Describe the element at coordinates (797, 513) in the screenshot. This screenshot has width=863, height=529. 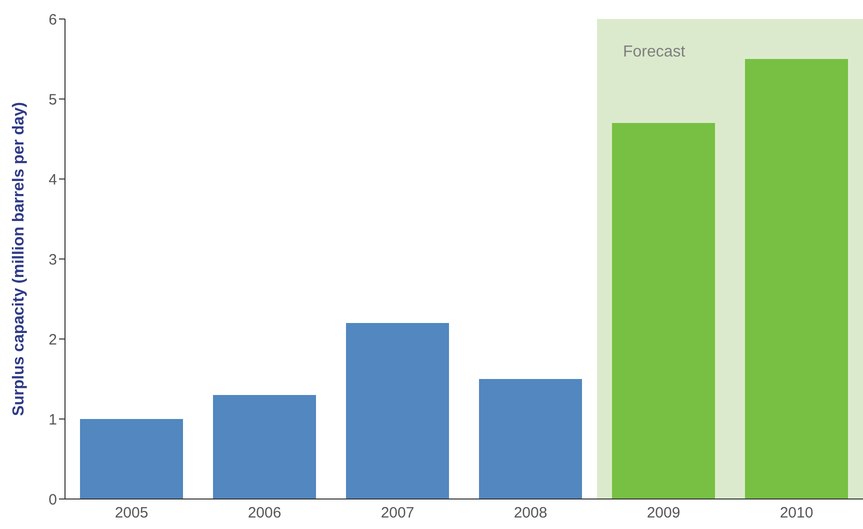
I see `x-tick-label: 2010` at that location.